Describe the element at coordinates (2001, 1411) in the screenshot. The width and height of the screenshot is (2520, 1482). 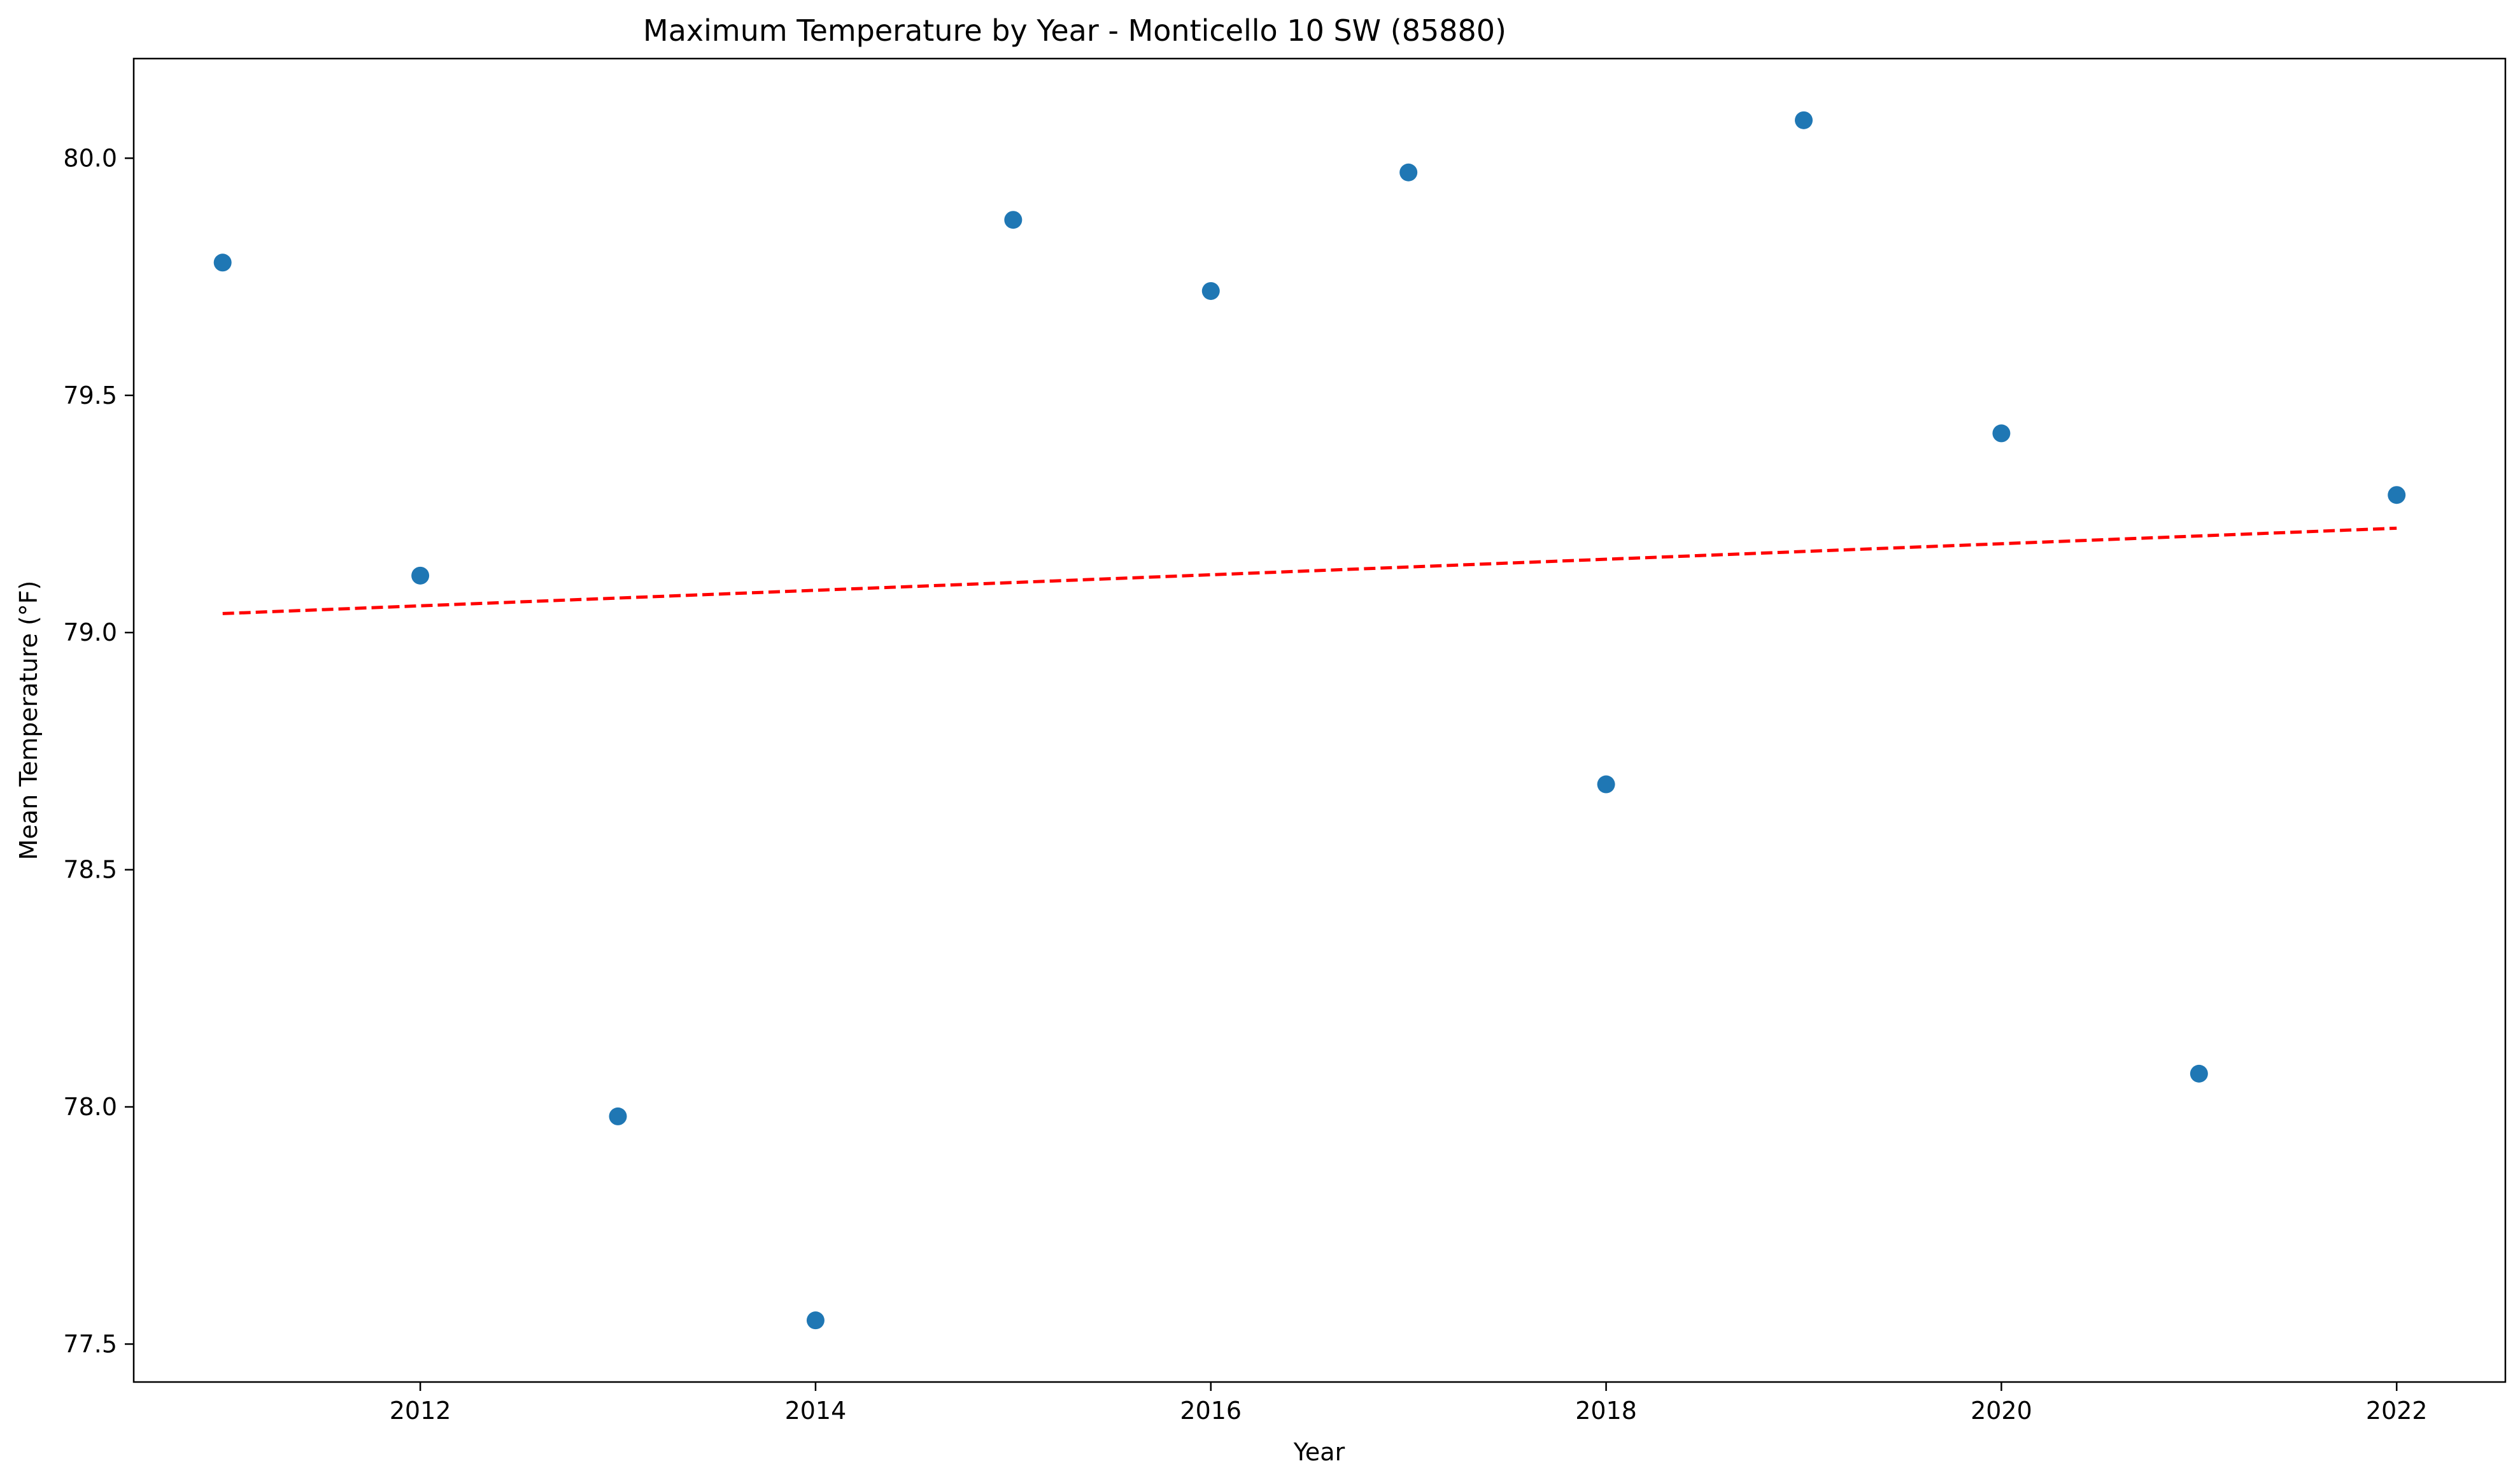
I see `x-tick-label: 2020` at that location.